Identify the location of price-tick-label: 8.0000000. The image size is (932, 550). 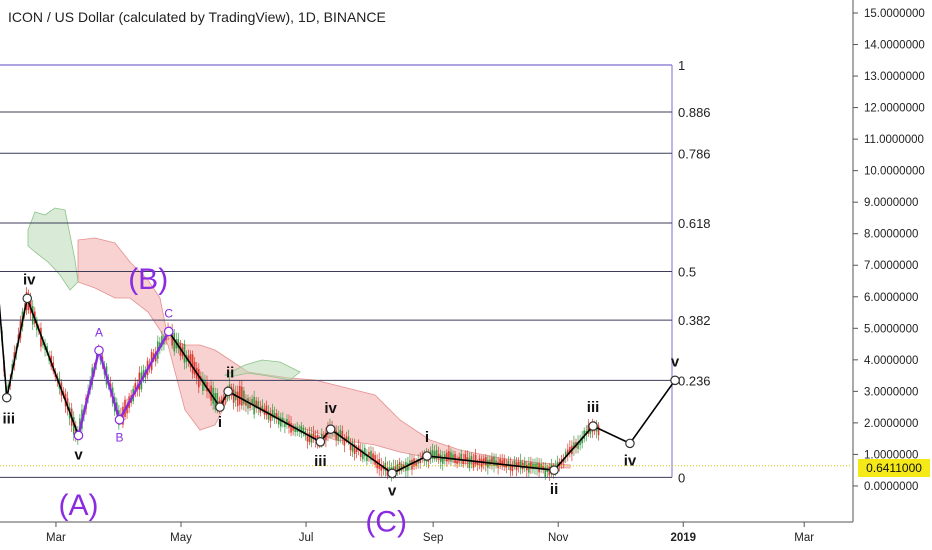
(891, 235).